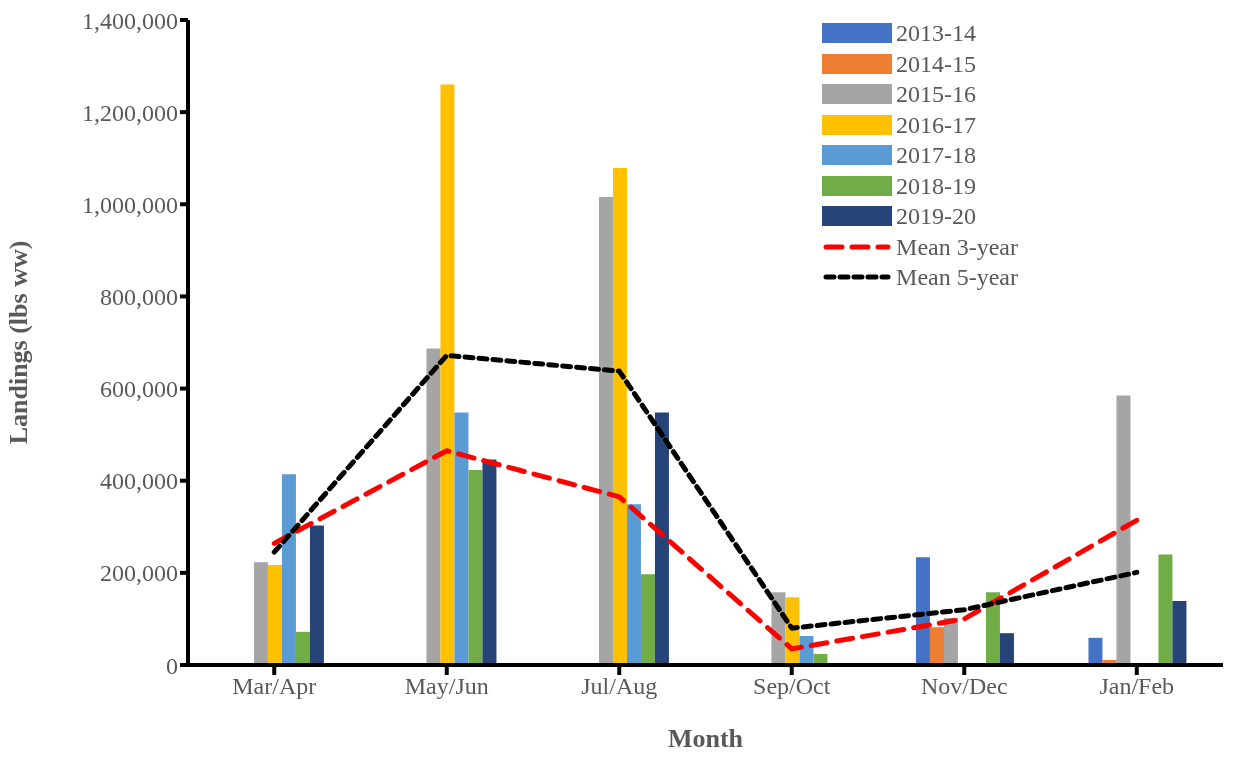 This screenshot has height=765, width=1238. Describe the element at coordinates (936, 125) in the screenshot. I see `legend-label: 2016-17` at that location.